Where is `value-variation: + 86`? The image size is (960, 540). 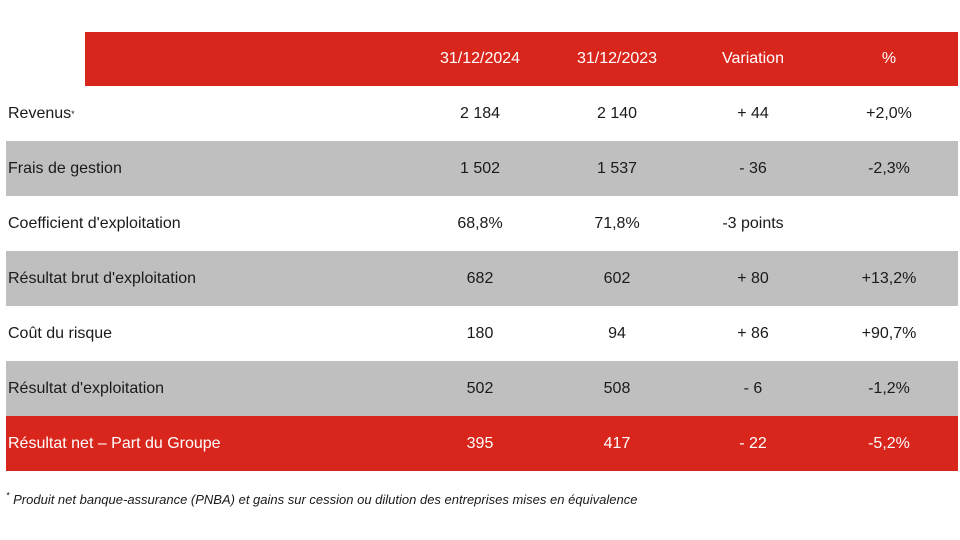 value-variation: + 86 is located at coordinates (753, 333).